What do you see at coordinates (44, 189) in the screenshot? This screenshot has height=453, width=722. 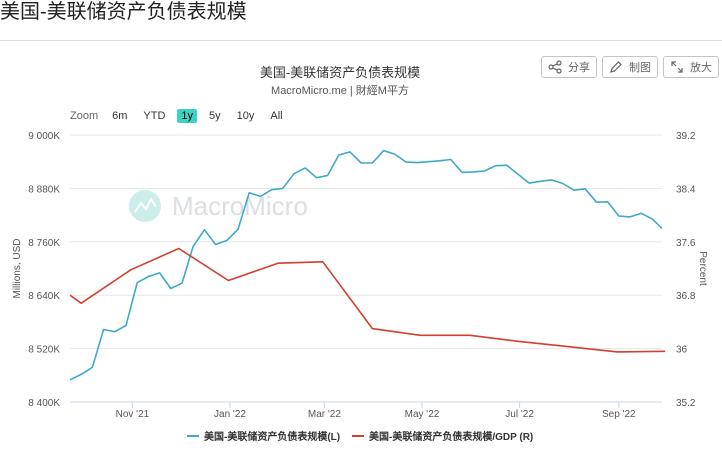 I see `y-left-tick-label: 8 880K` at bounding box center [44, 189].